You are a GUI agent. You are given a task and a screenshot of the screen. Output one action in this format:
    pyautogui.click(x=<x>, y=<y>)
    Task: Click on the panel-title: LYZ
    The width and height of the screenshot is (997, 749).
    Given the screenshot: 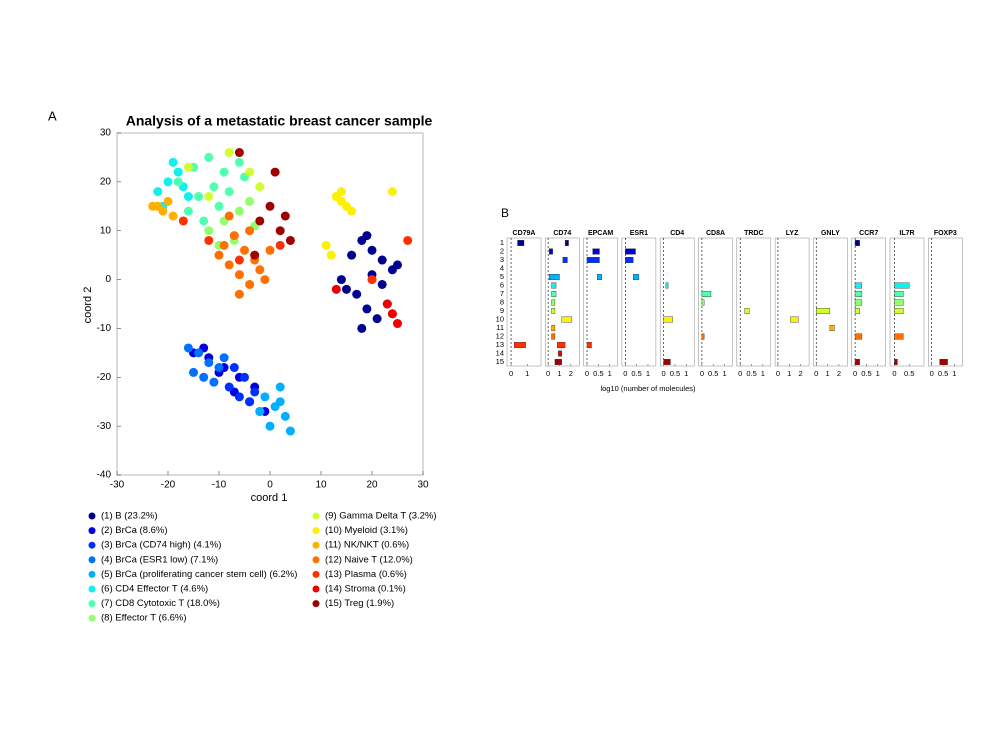 What is the action you would take?
    pyautogui.click(x=792, y=233)
    